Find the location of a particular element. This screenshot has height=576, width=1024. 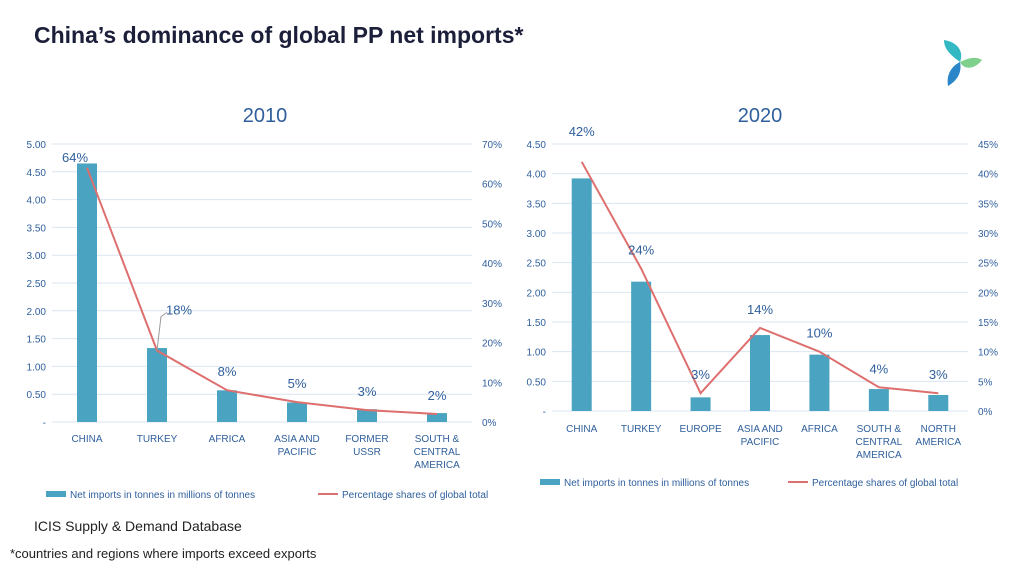

chart1-x-tick: CENTRAL is located at coordinates (437, 452).